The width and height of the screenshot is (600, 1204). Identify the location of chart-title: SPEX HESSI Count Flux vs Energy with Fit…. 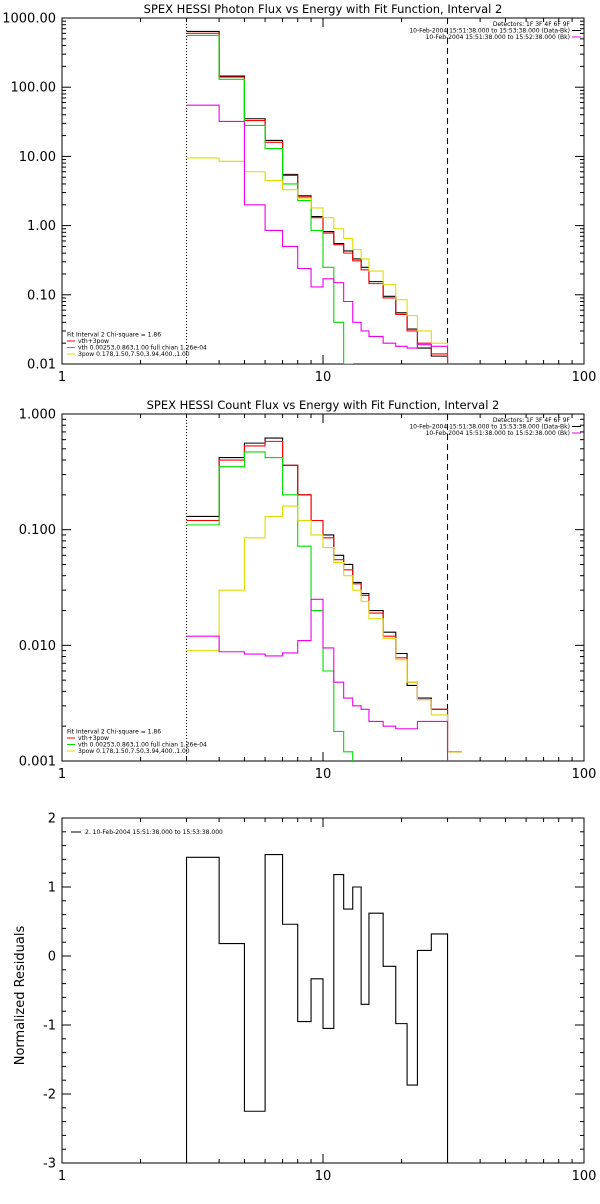
(323, 405).